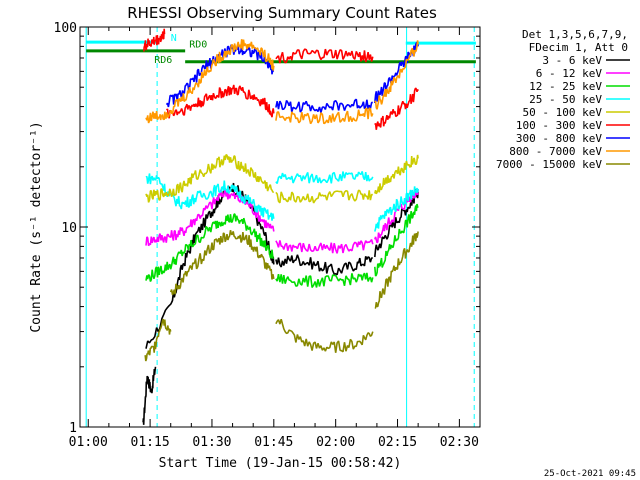 The image size is (640, 480). Describe the element at coordinates (88, 442) in the screenshot. I see `x-tick-label-0: 01:00` at that location.